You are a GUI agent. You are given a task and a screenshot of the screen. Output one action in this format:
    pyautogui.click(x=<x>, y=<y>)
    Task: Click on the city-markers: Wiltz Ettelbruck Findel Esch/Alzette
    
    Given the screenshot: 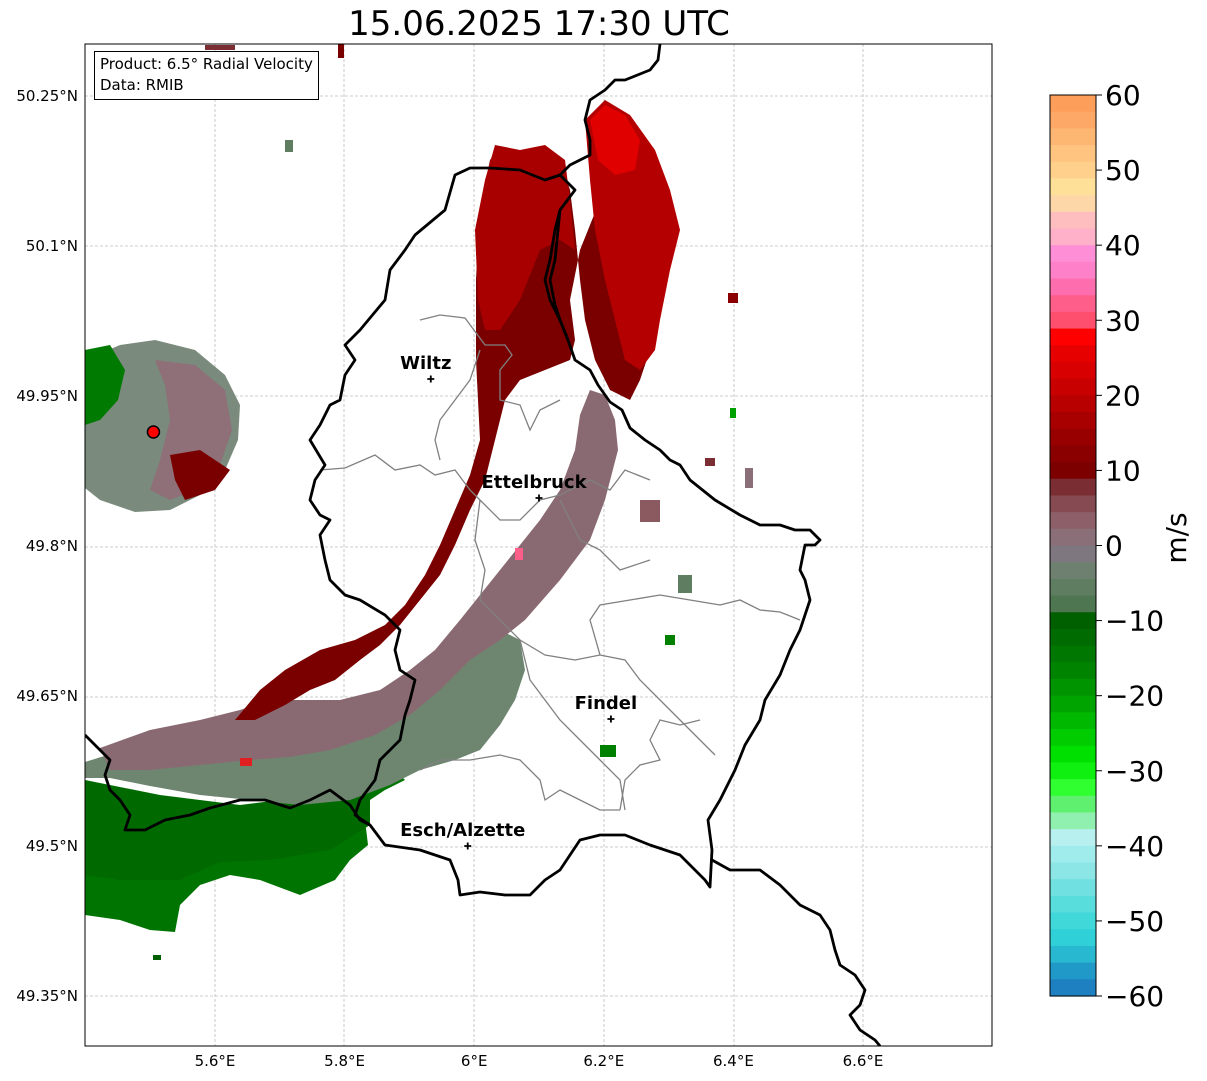 What is the action you would take?
    pyautogui.click(x=518, y=601)
    